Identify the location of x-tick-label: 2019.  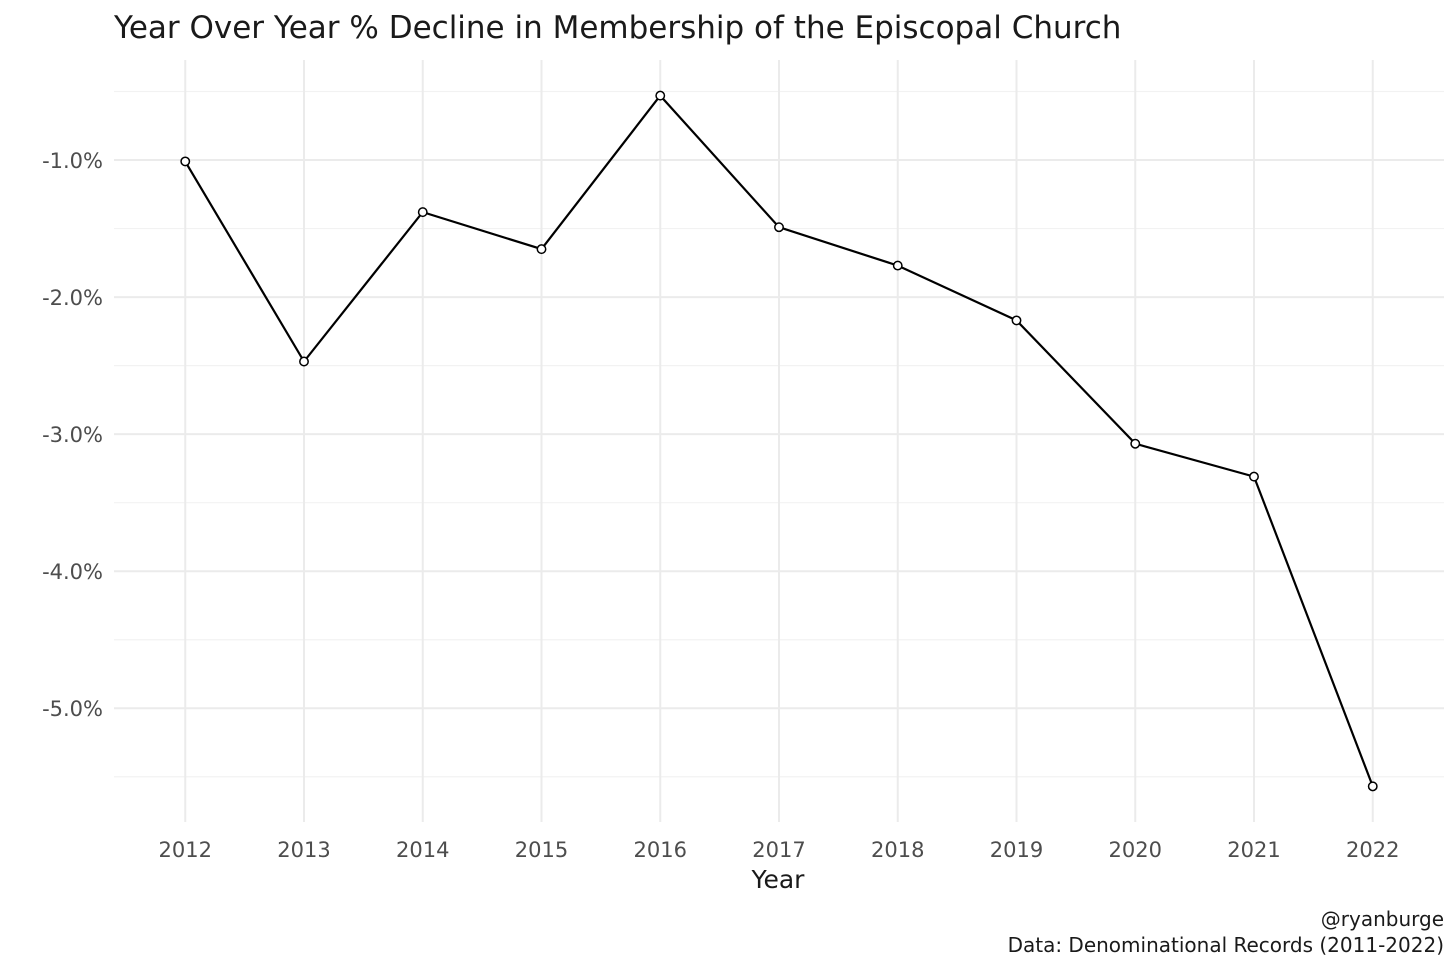
(1016, 850).